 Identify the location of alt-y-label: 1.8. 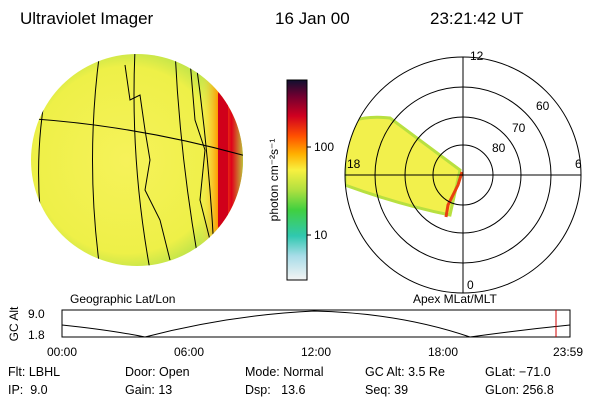
(36, 335).